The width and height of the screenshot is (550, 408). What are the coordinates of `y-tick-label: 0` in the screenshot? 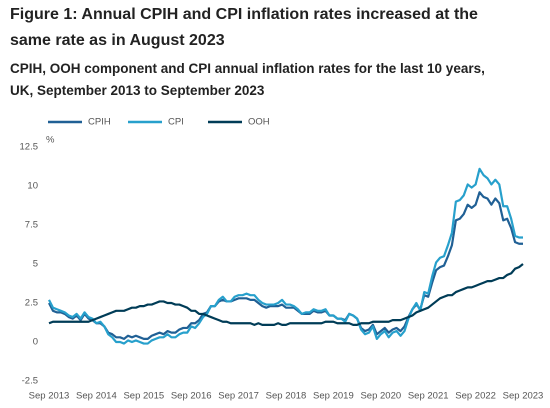 It's located at (35, 342).